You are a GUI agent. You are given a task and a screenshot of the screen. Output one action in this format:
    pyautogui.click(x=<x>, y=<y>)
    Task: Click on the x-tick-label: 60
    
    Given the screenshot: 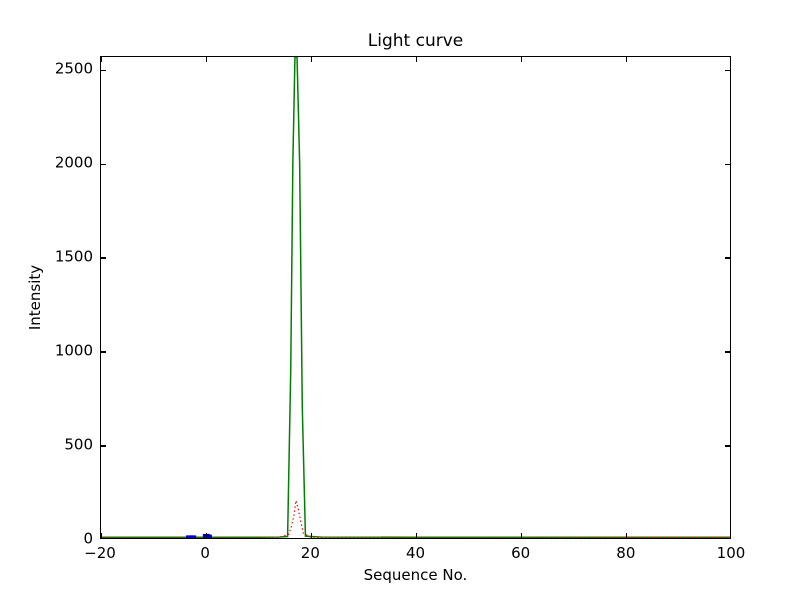 What is the action you would take?
    pyautogui.click(x=521, y=553)
    